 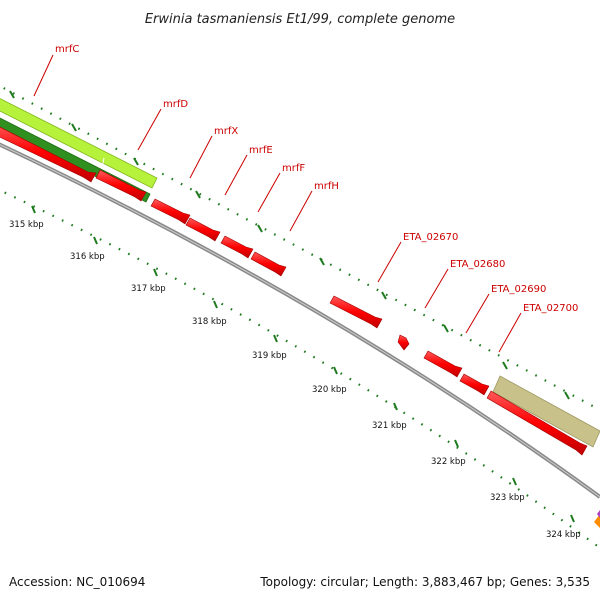 I want to click on kbp-label: 324 kbp, so click(x=563, y=535).